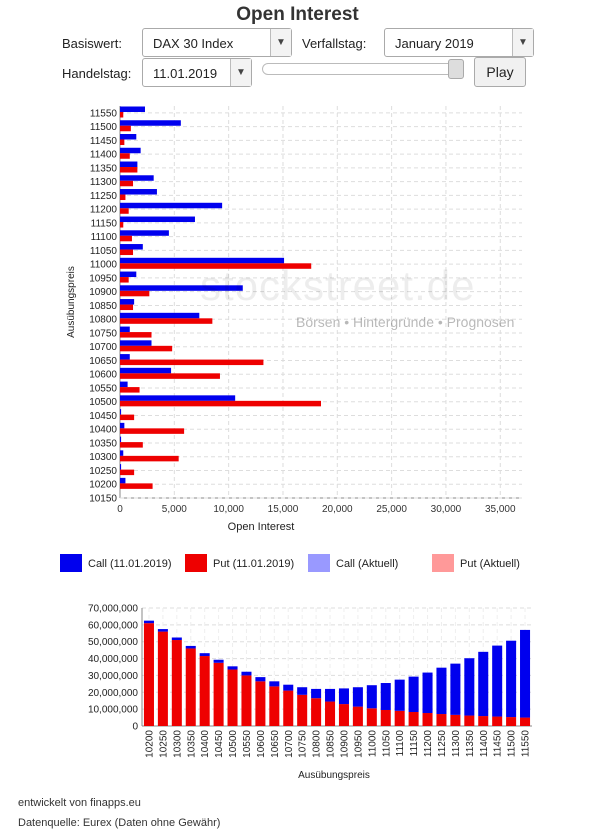 Image resolution: width=595 pixels, height=835 pixels. What do you see at coordinates (490, 564) in the screenshot?
I see `legend-label-put-current: Put (Aktuell)` at bounding box center [490, 564].